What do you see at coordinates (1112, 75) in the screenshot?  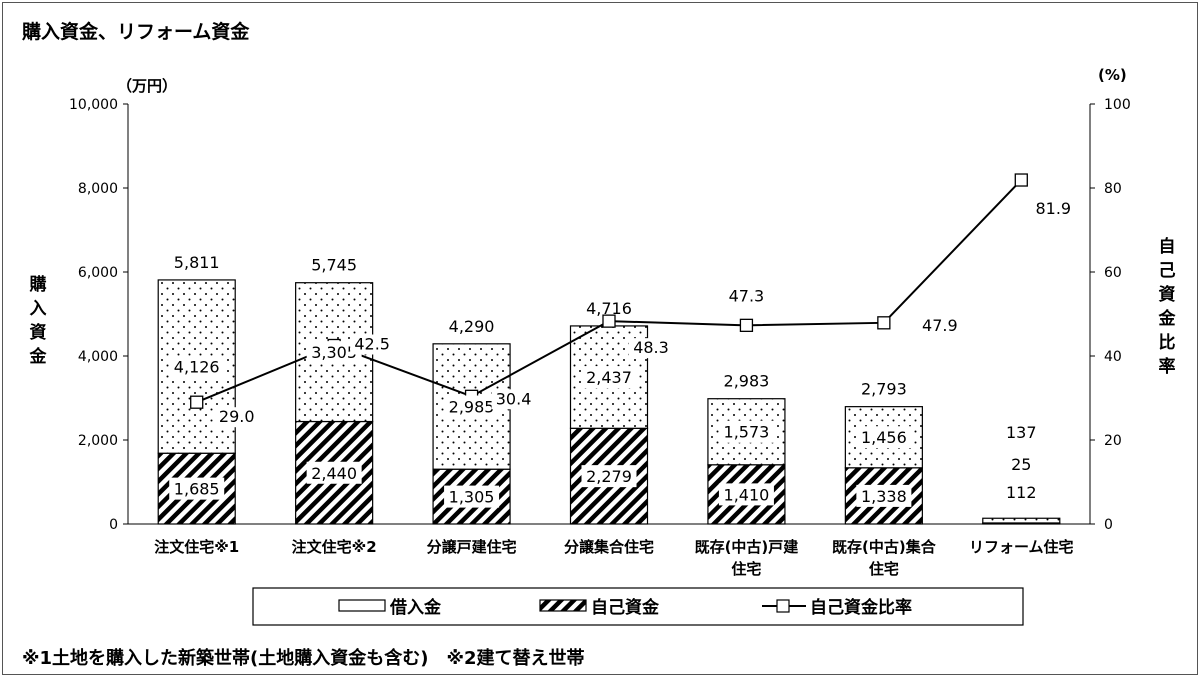 I see `right-axis-unit: (%)` at bounding box center [1112, 75].